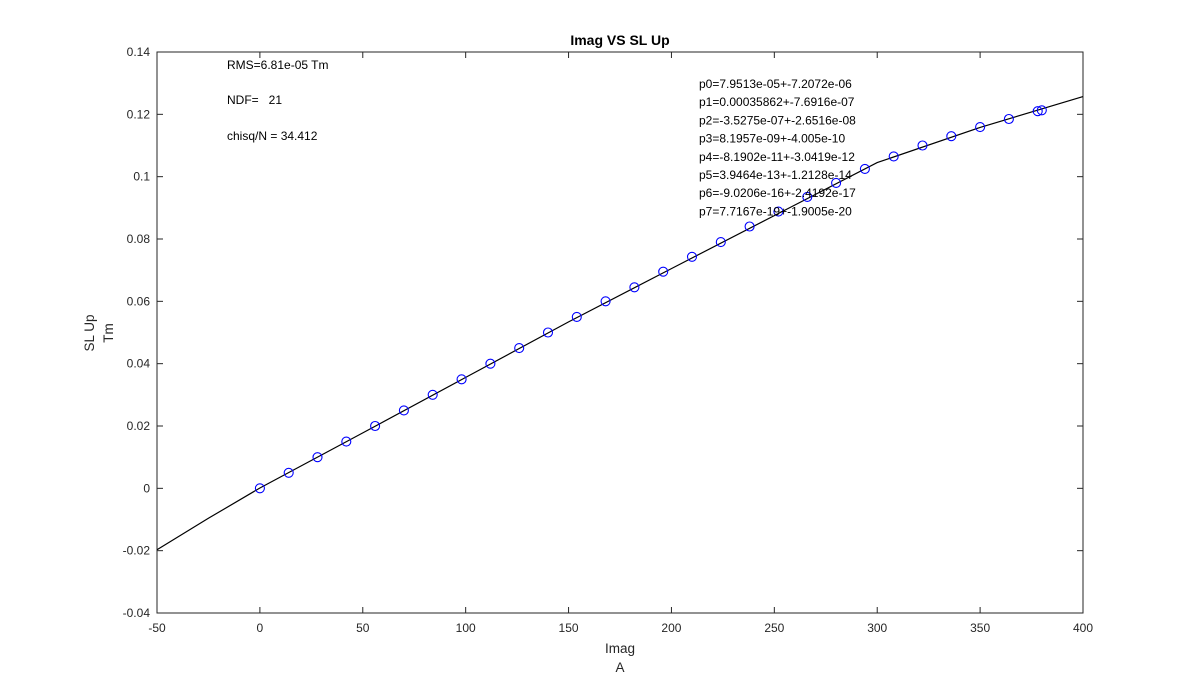  What do you see at coordinates (363, 628) in the screenshot?
I see `x-tick-label: 50` at bounding box center [363, 628].